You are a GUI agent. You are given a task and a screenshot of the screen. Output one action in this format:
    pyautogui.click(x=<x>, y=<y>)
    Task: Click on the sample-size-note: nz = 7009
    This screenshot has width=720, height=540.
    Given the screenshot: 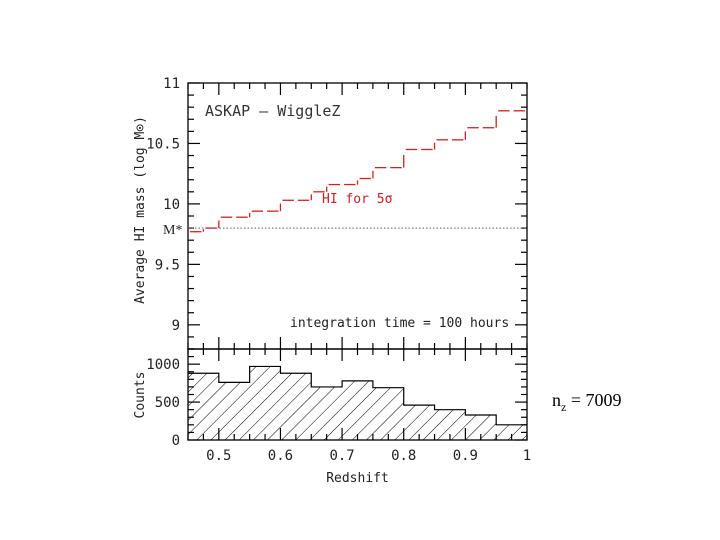 What is the action you would take?
    pyautogui.click(x=586, y=402)
    